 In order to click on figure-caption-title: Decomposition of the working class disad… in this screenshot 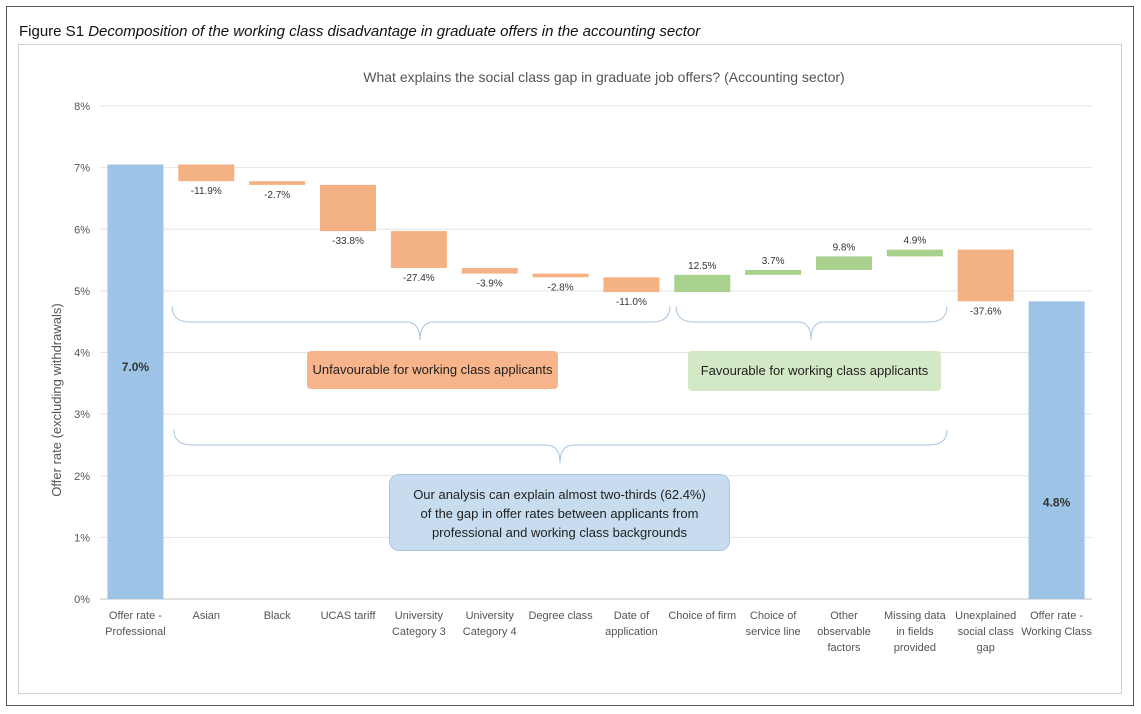, I will do `click(394, 31)`.